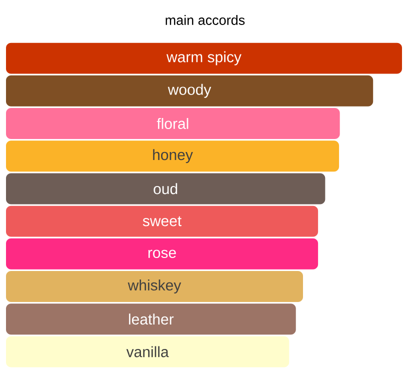 This screenshot has height=373, width=411. I want to click on y-tick-label: honey, so click(173, 156).